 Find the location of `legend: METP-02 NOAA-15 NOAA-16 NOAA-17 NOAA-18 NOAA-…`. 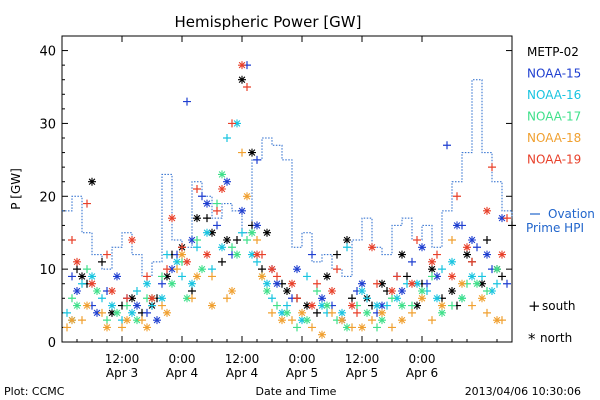

legend: METP-02 NOAA-15 NOAA-16 NOAA-17 NOAA-18 NOAA-… is located at coordinates (560, 196).